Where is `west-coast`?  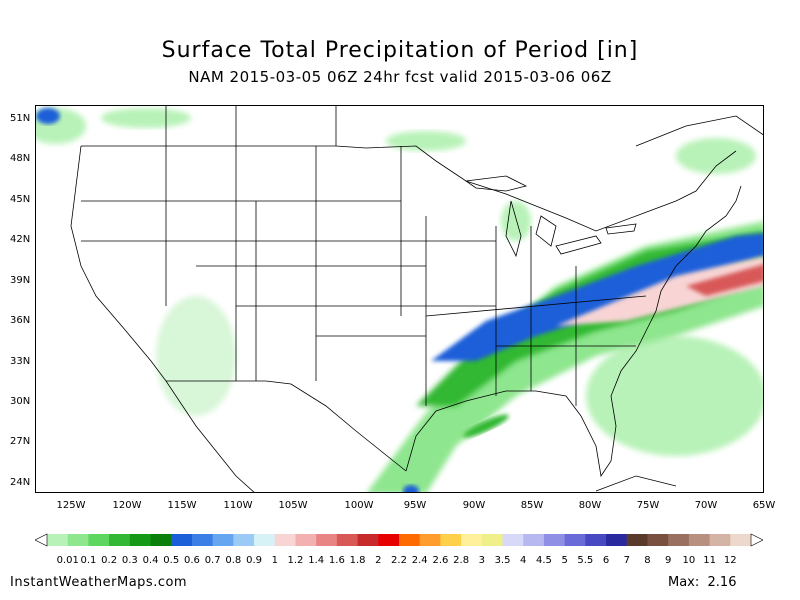 west-coast is located at coordinates (118, 263).